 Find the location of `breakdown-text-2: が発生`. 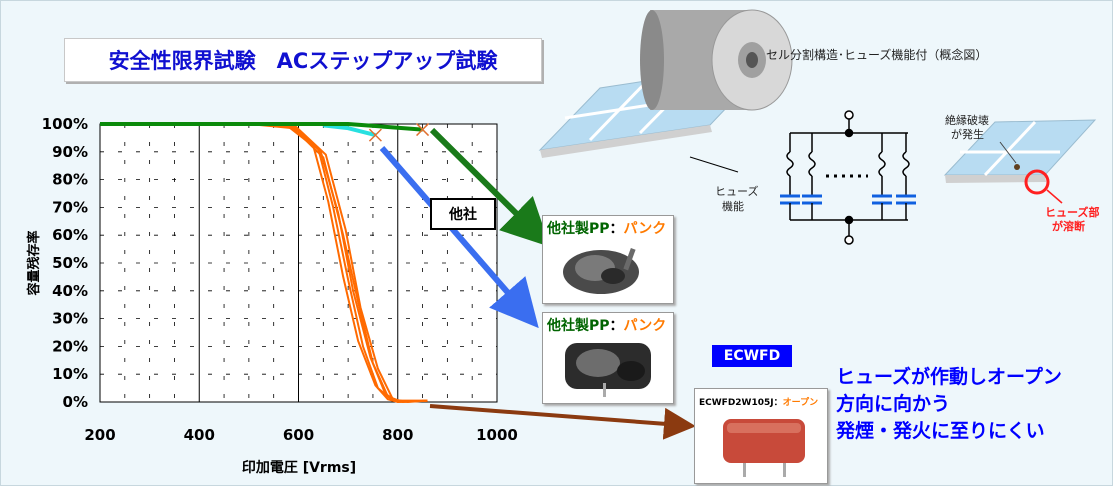

breakdown-text-2: が発生 is located at coordinates (967, 134).